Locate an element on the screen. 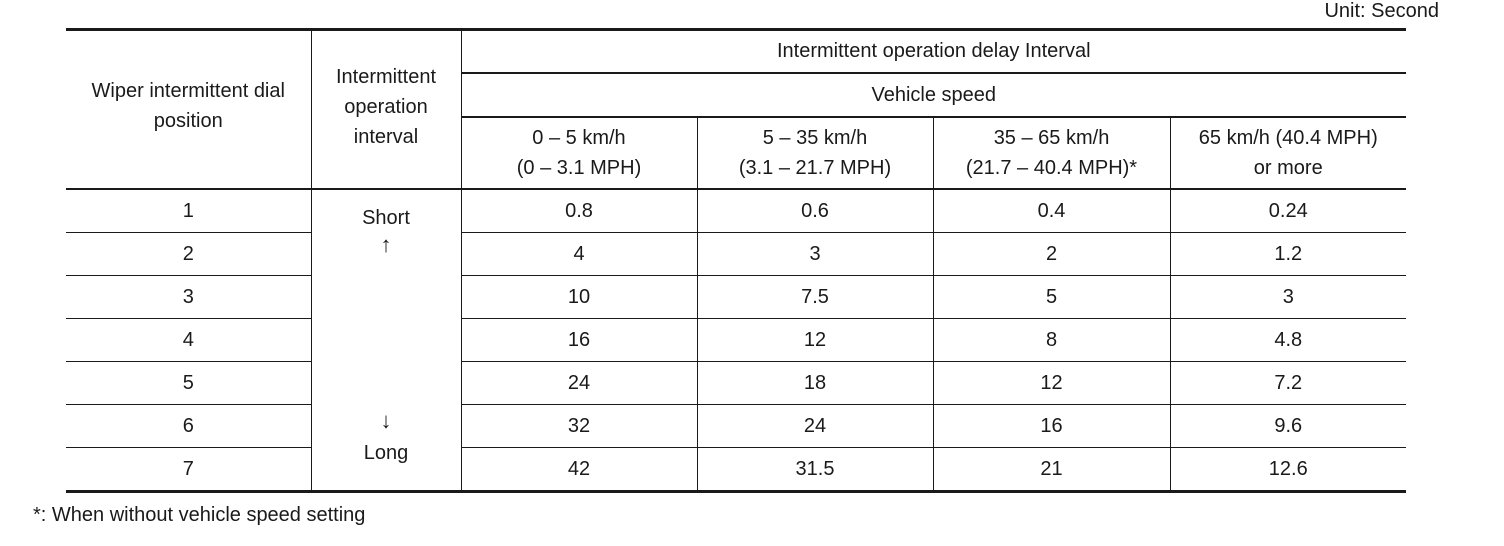 The image size is (1504, 546). header-operation-interval: Intermittent operation interval is located at coordinates (385, 109).